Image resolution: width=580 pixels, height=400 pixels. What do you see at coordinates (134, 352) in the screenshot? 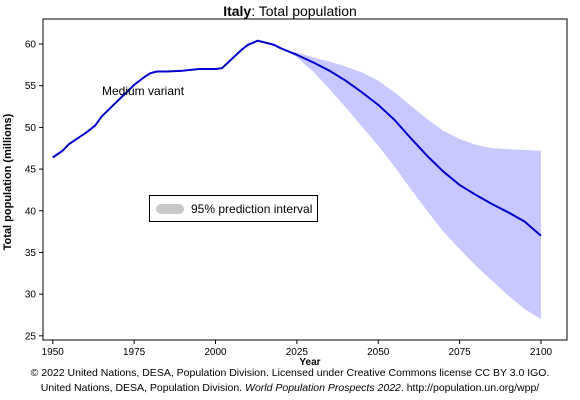
I see `x-tick-label: 1975` at bounding box center [134, 352].